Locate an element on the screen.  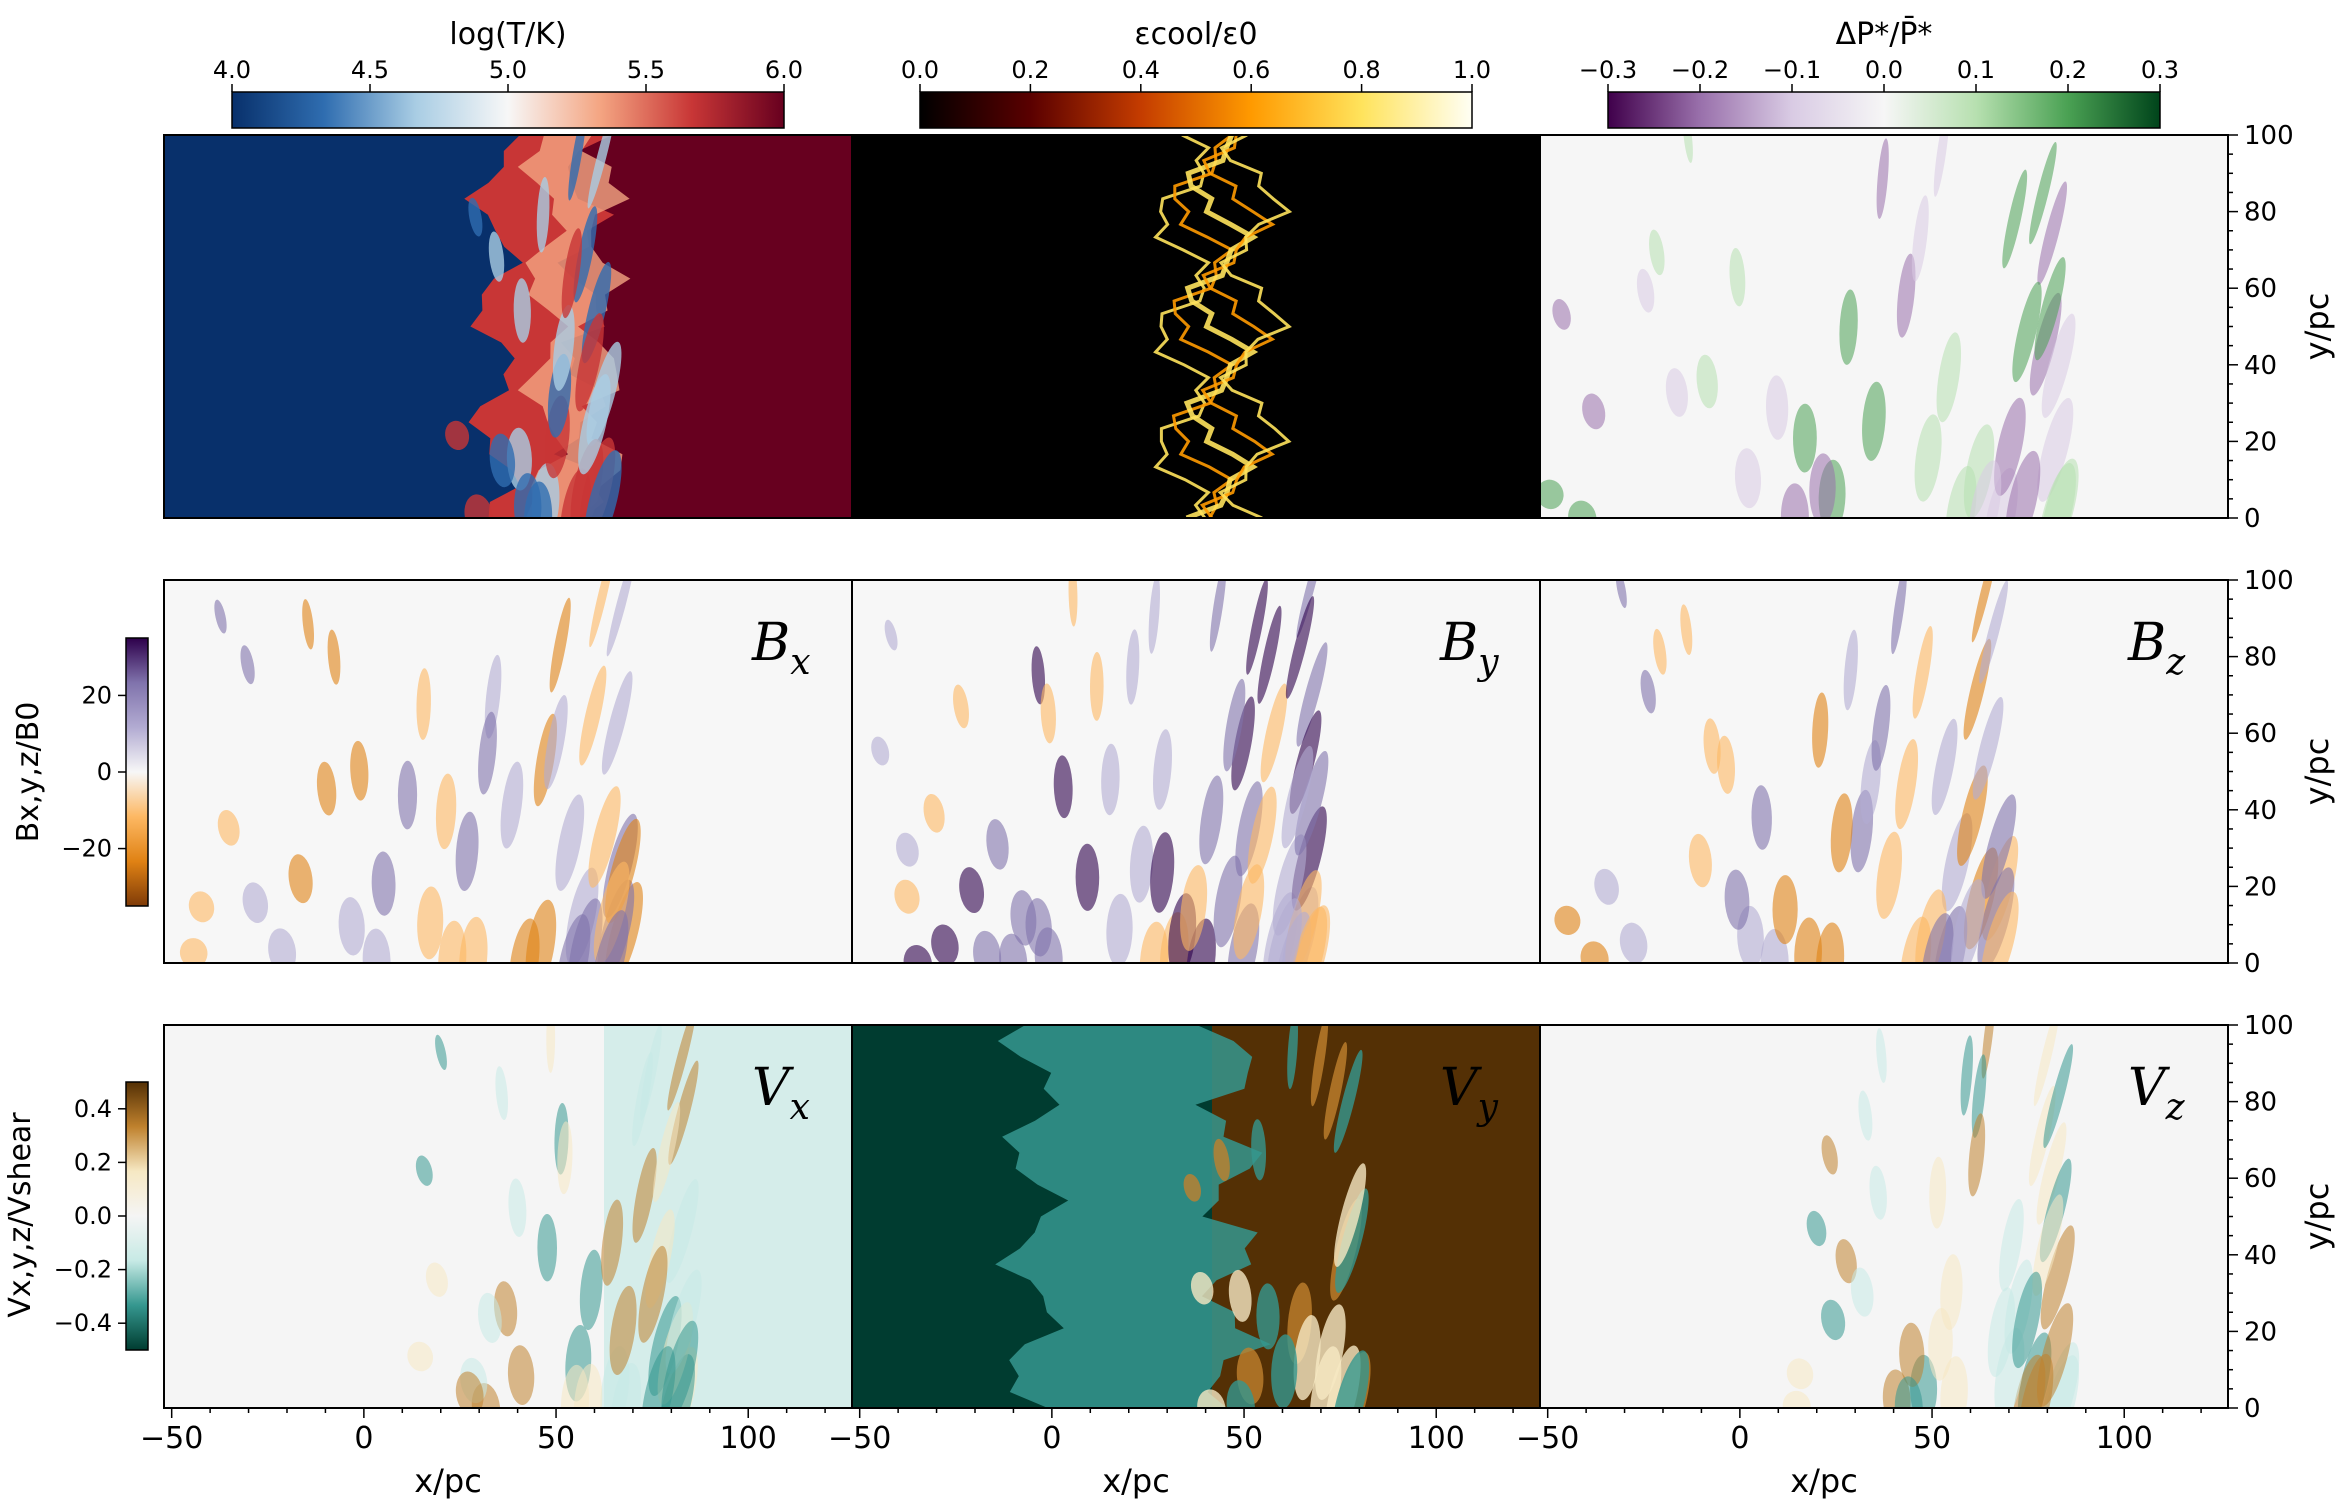
background is located at coordinates (1196, 326).